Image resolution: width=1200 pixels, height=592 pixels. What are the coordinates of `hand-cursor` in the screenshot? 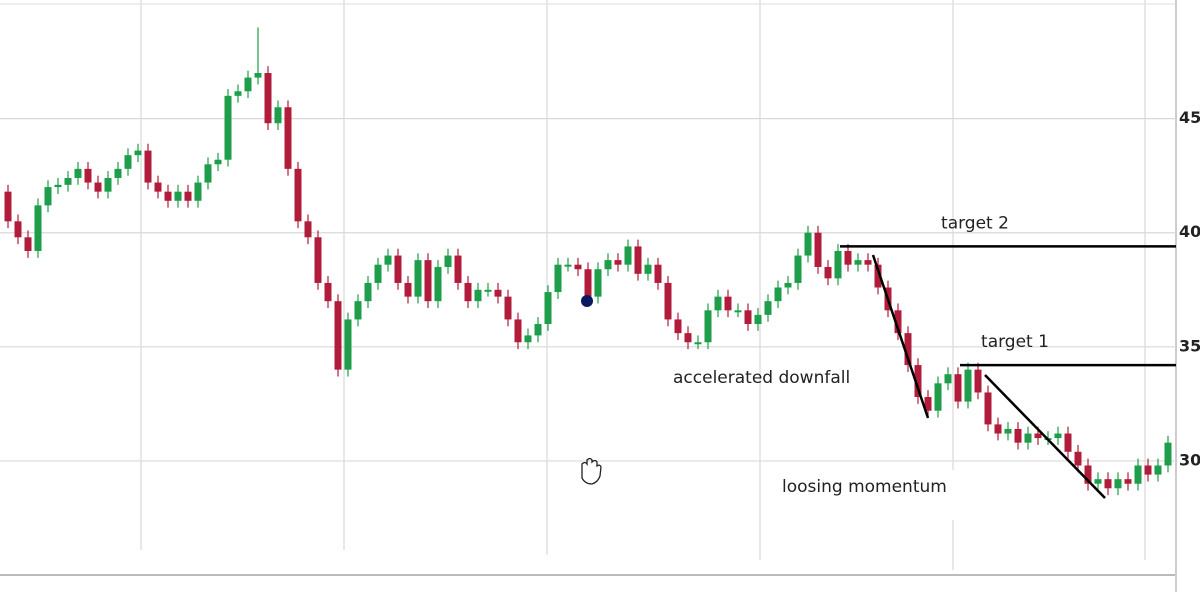 It's located at (591, 471).